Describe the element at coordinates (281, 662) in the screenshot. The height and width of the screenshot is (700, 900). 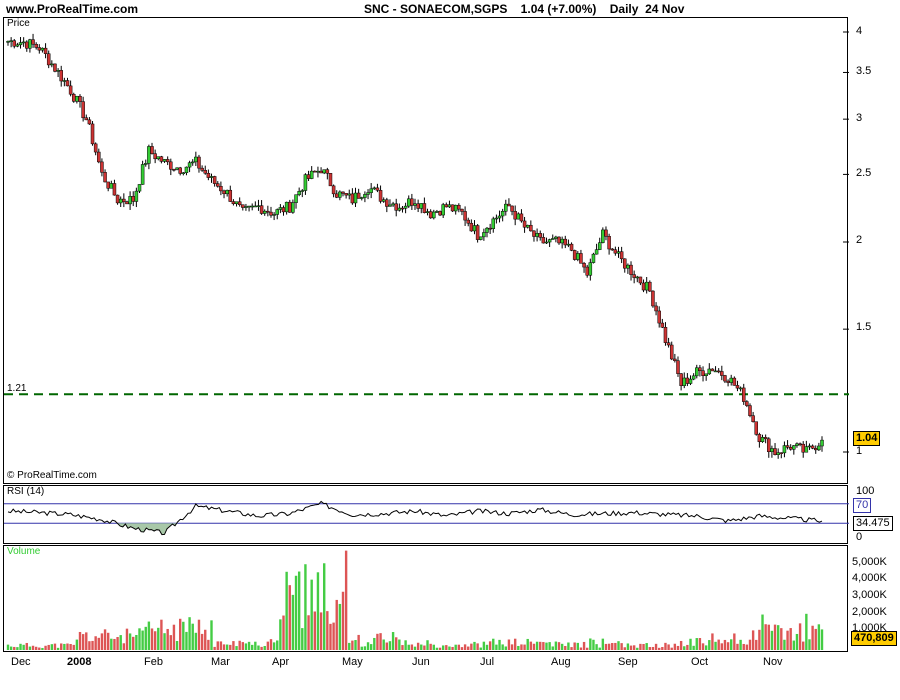
I see `x-label-apr: Apr` at that location.